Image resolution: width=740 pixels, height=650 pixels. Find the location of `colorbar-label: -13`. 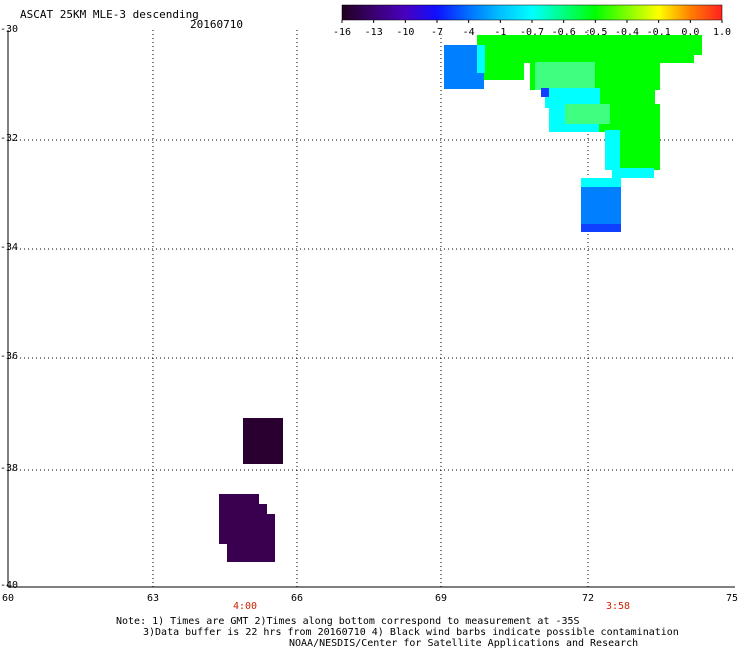

colorbar-label: -13 is located at coordinates (373, 32).